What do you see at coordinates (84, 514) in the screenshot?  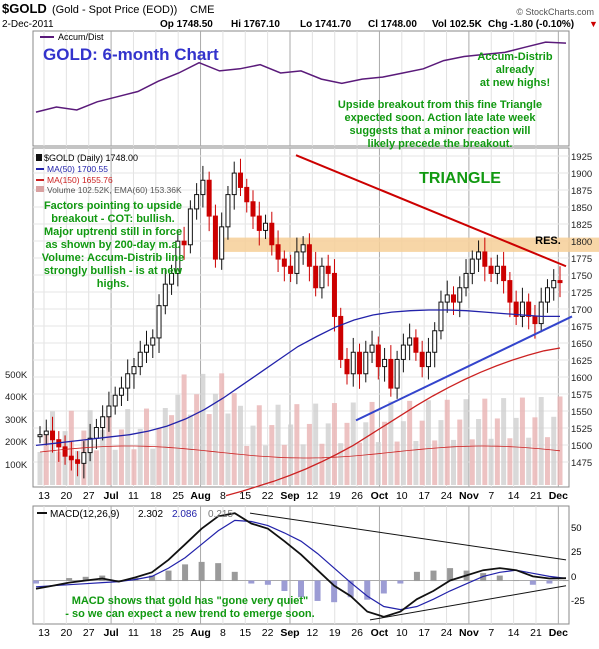 I see `macd-legend-name: MACD(12,26,9)` at bounding box center [84, 514].